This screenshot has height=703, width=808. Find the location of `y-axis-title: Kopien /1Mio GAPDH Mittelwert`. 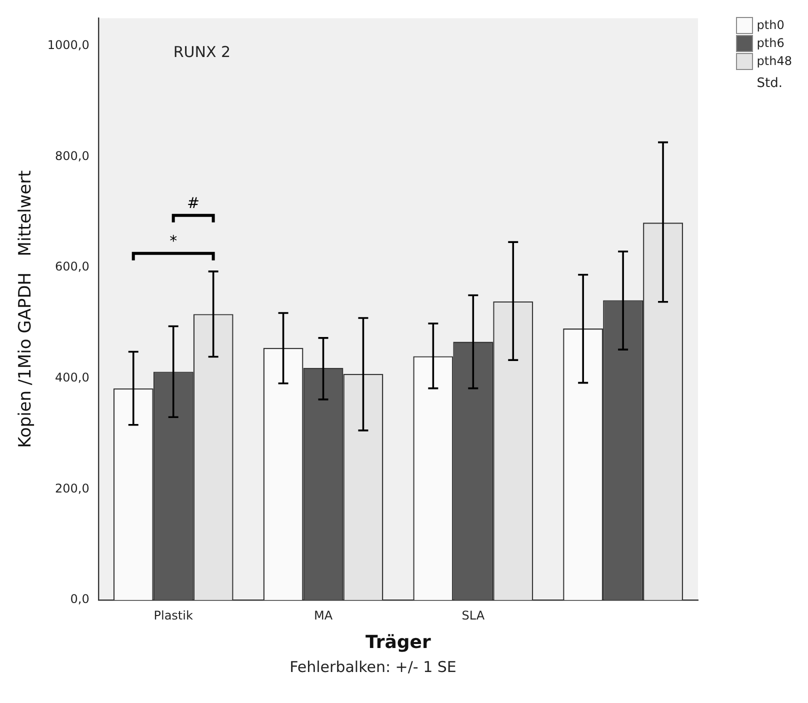

y-axis-title: Kopien /1Mio GAPDH Mittelwert is located at coordinates (26, 309).